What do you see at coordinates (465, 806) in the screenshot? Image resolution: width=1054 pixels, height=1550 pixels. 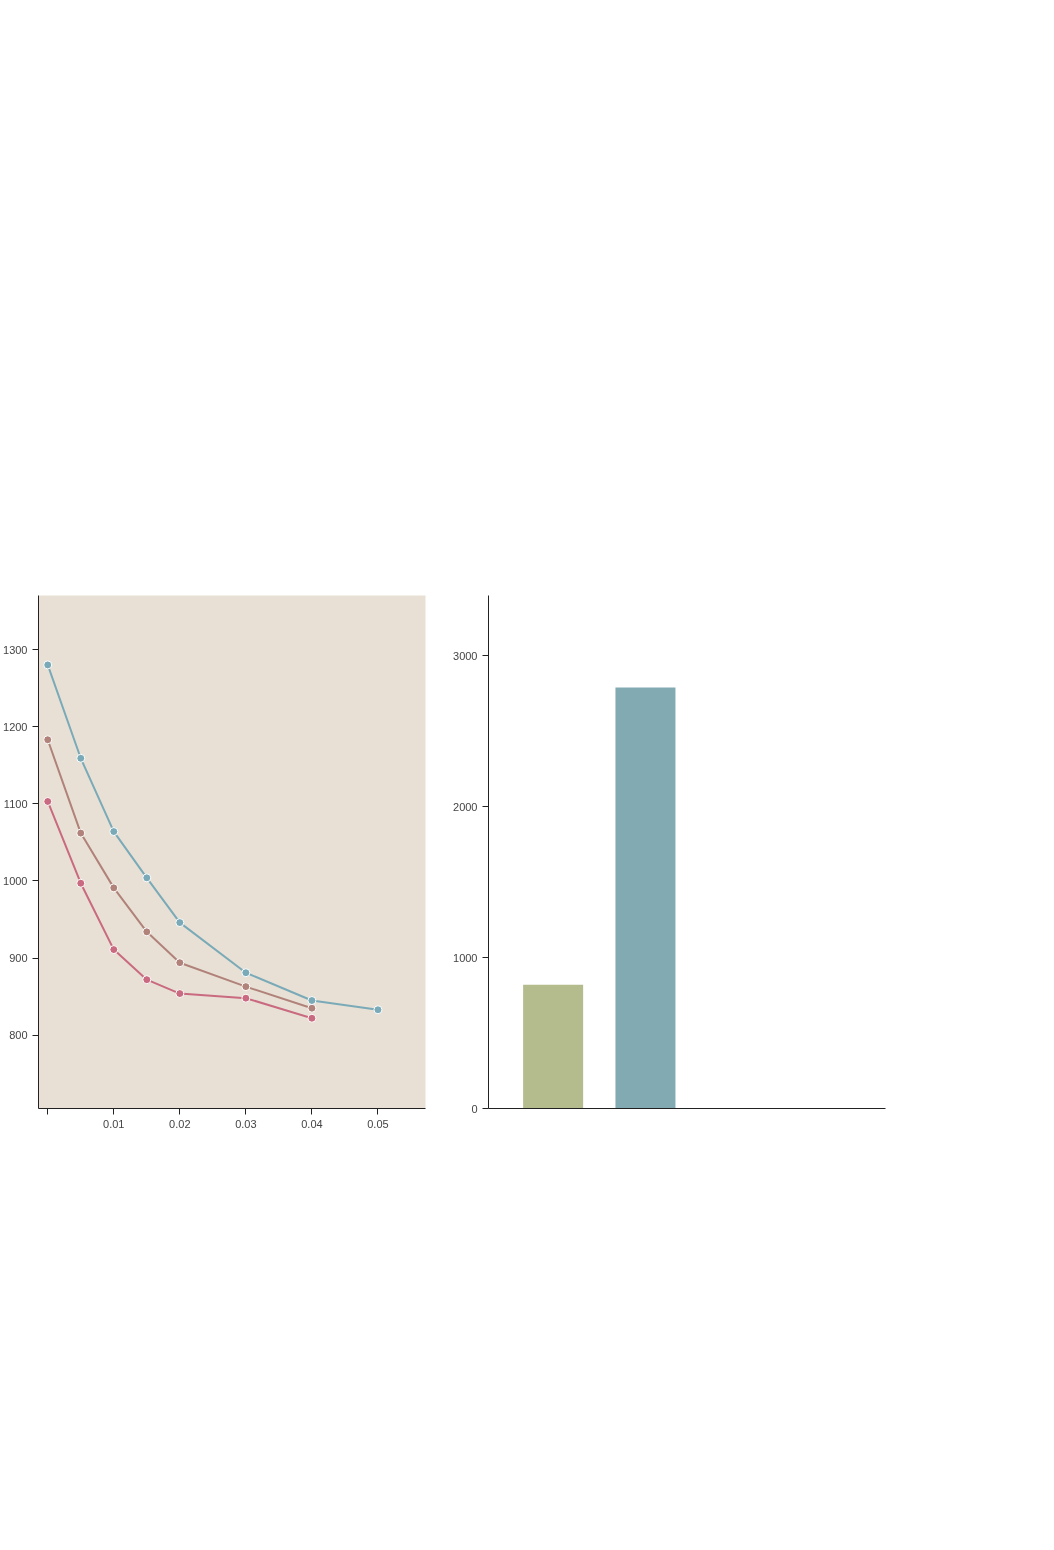 I see `y-tick-label: 2000` at bounding box center [465, 806].